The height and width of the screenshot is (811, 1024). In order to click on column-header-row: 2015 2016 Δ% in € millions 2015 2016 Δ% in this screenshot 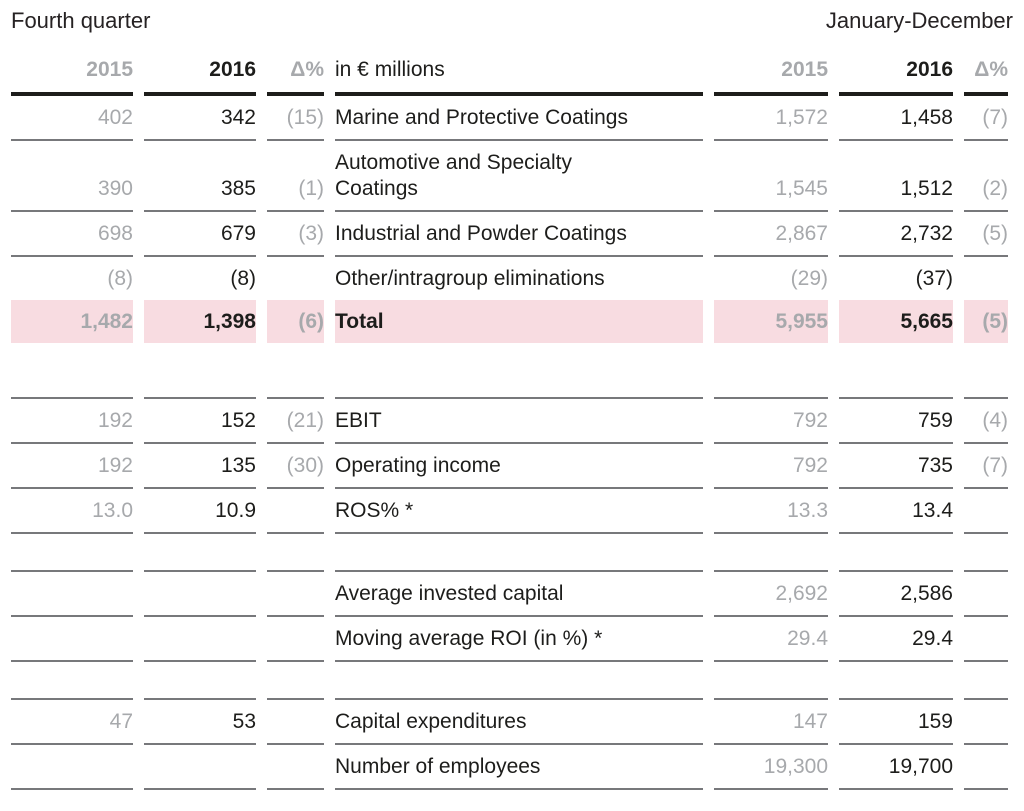, I will do `click(509, 64)`.